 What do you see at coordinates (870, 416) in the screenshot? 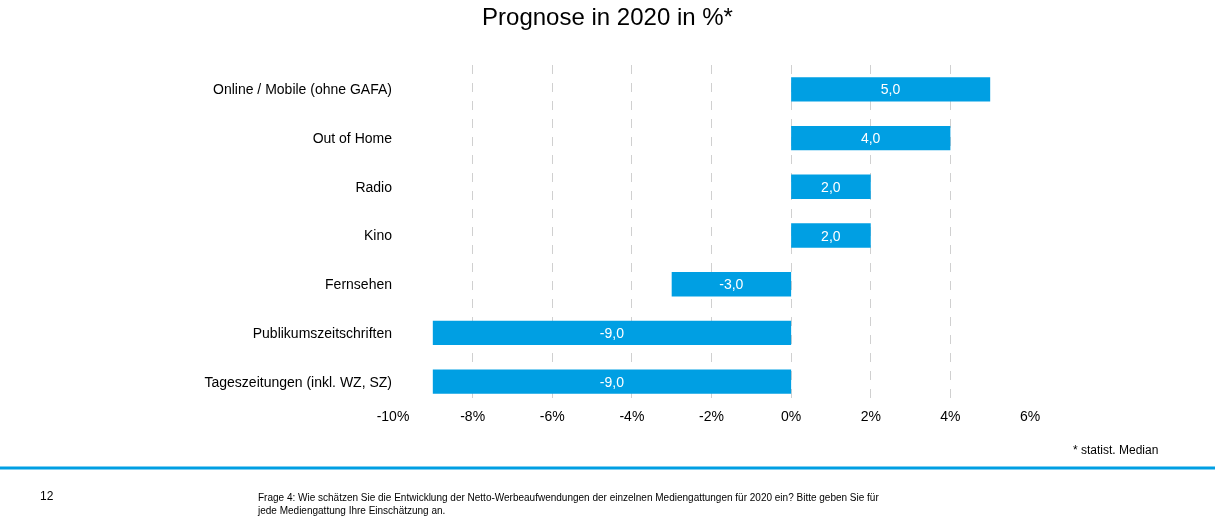
I see `x-tick-label: 2%` at bounding box center [870, 416].